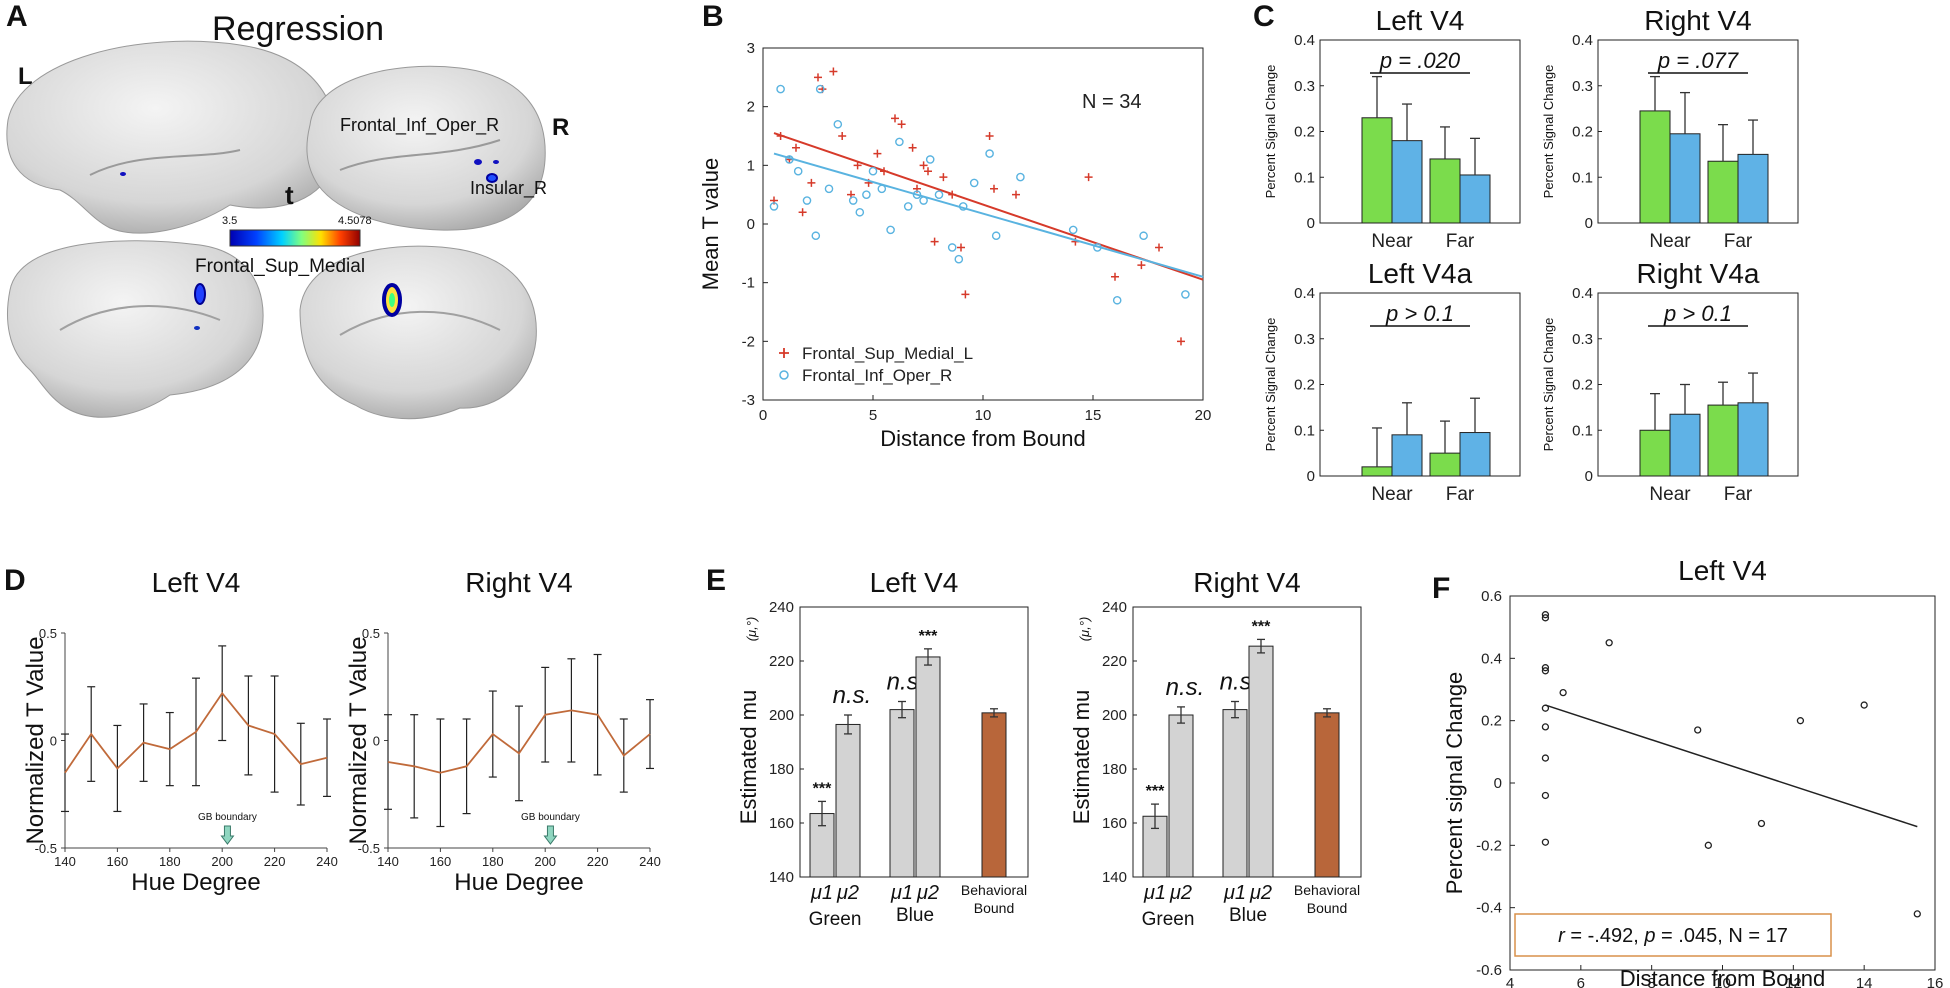  Describe the element at coordinates (835, 919) in the screenshot. I see `group-label: Green` at that location.